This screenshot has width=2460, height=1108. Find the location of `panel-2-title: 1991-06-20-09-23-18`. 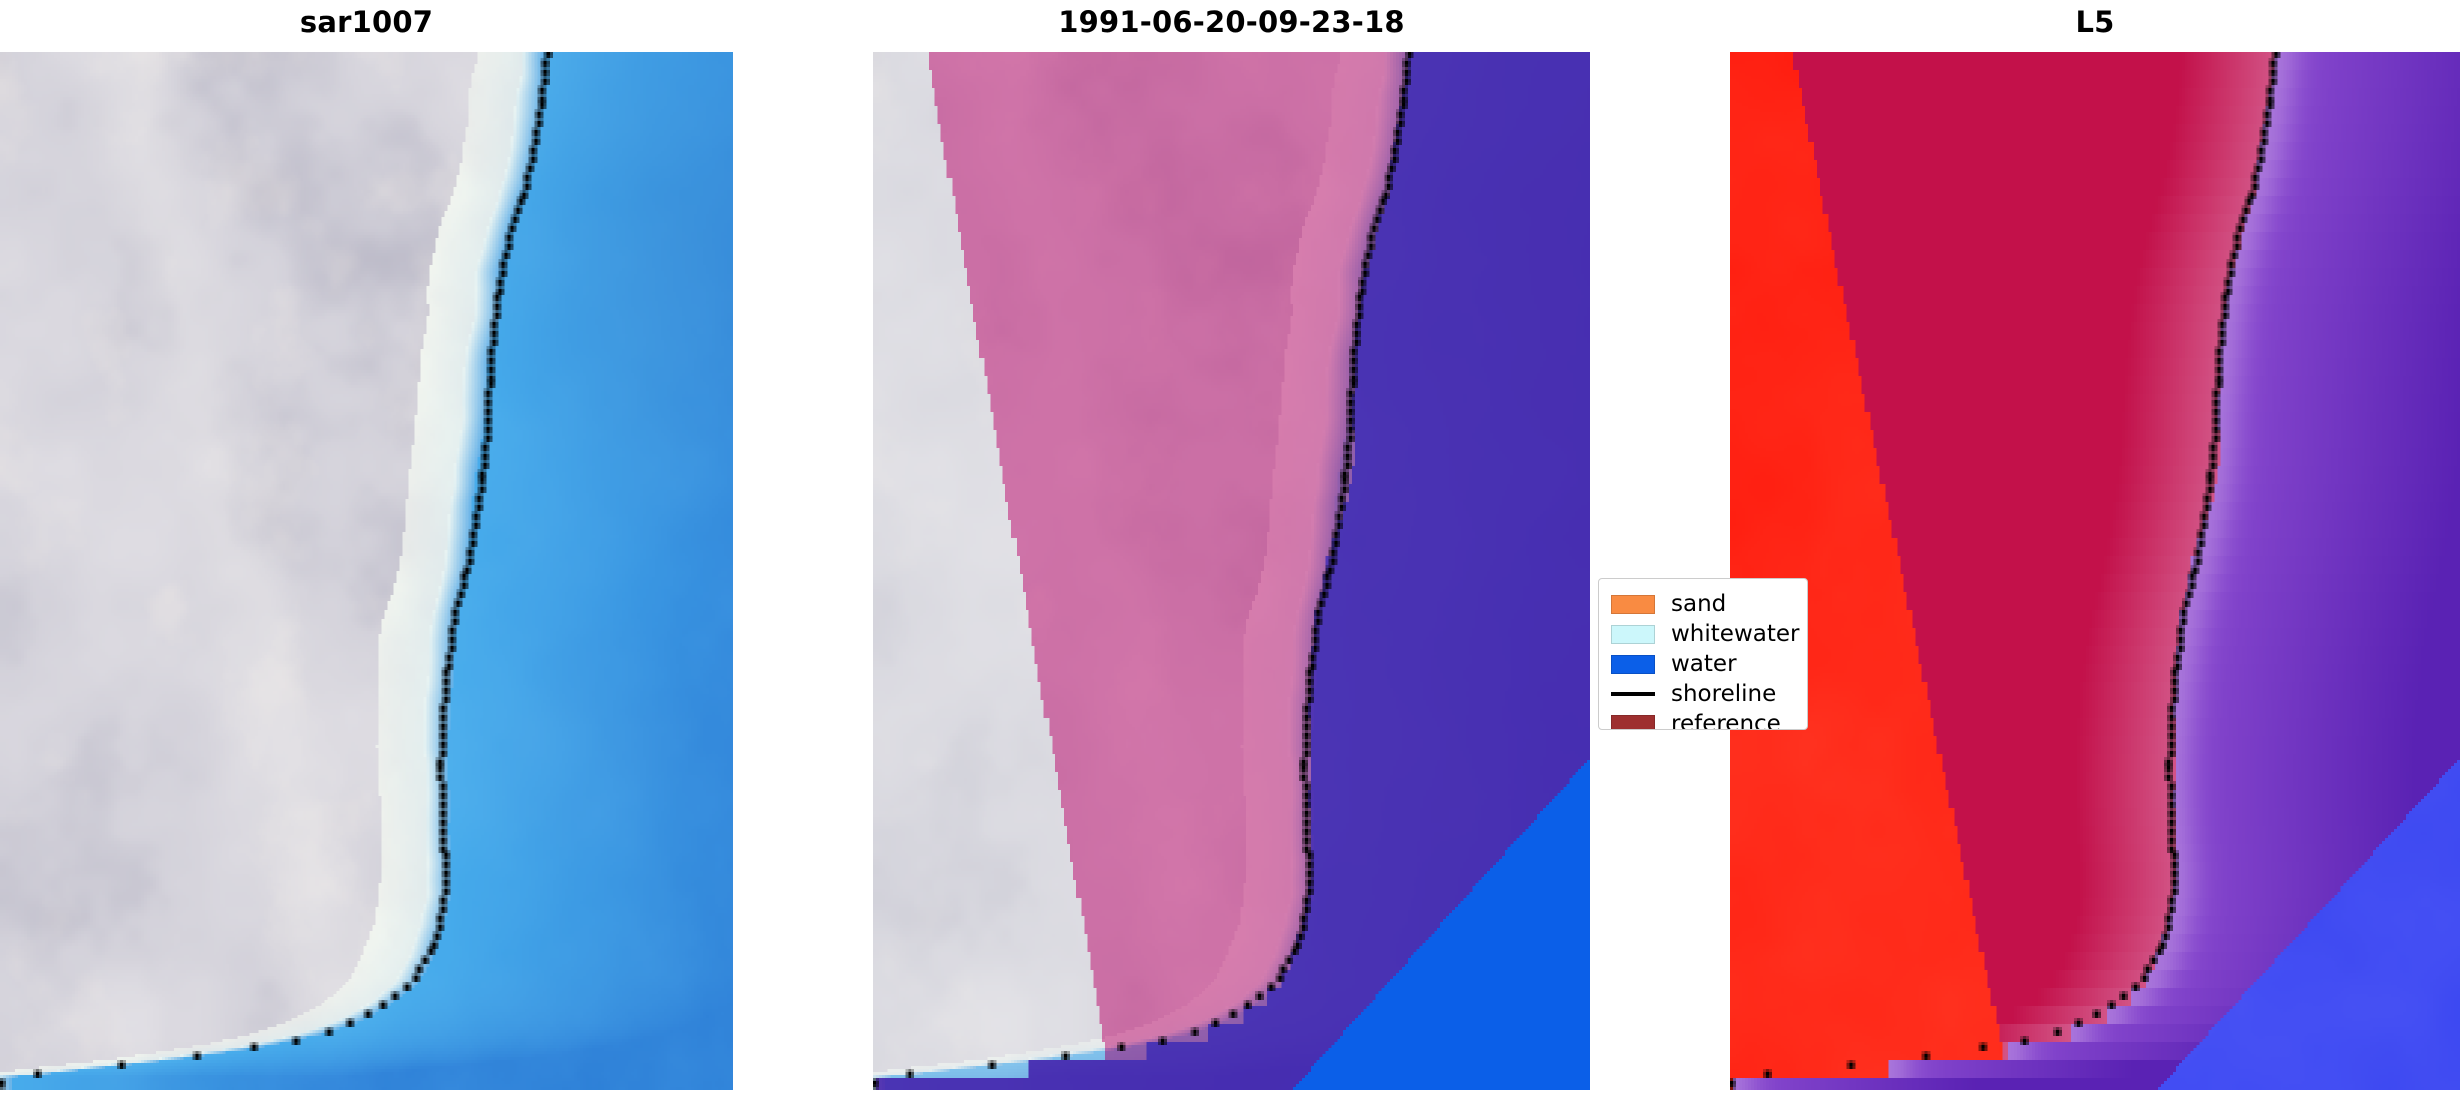

panel-2-title: 1991-06-20-09-23-18 is located at coordinates (1231, 22).